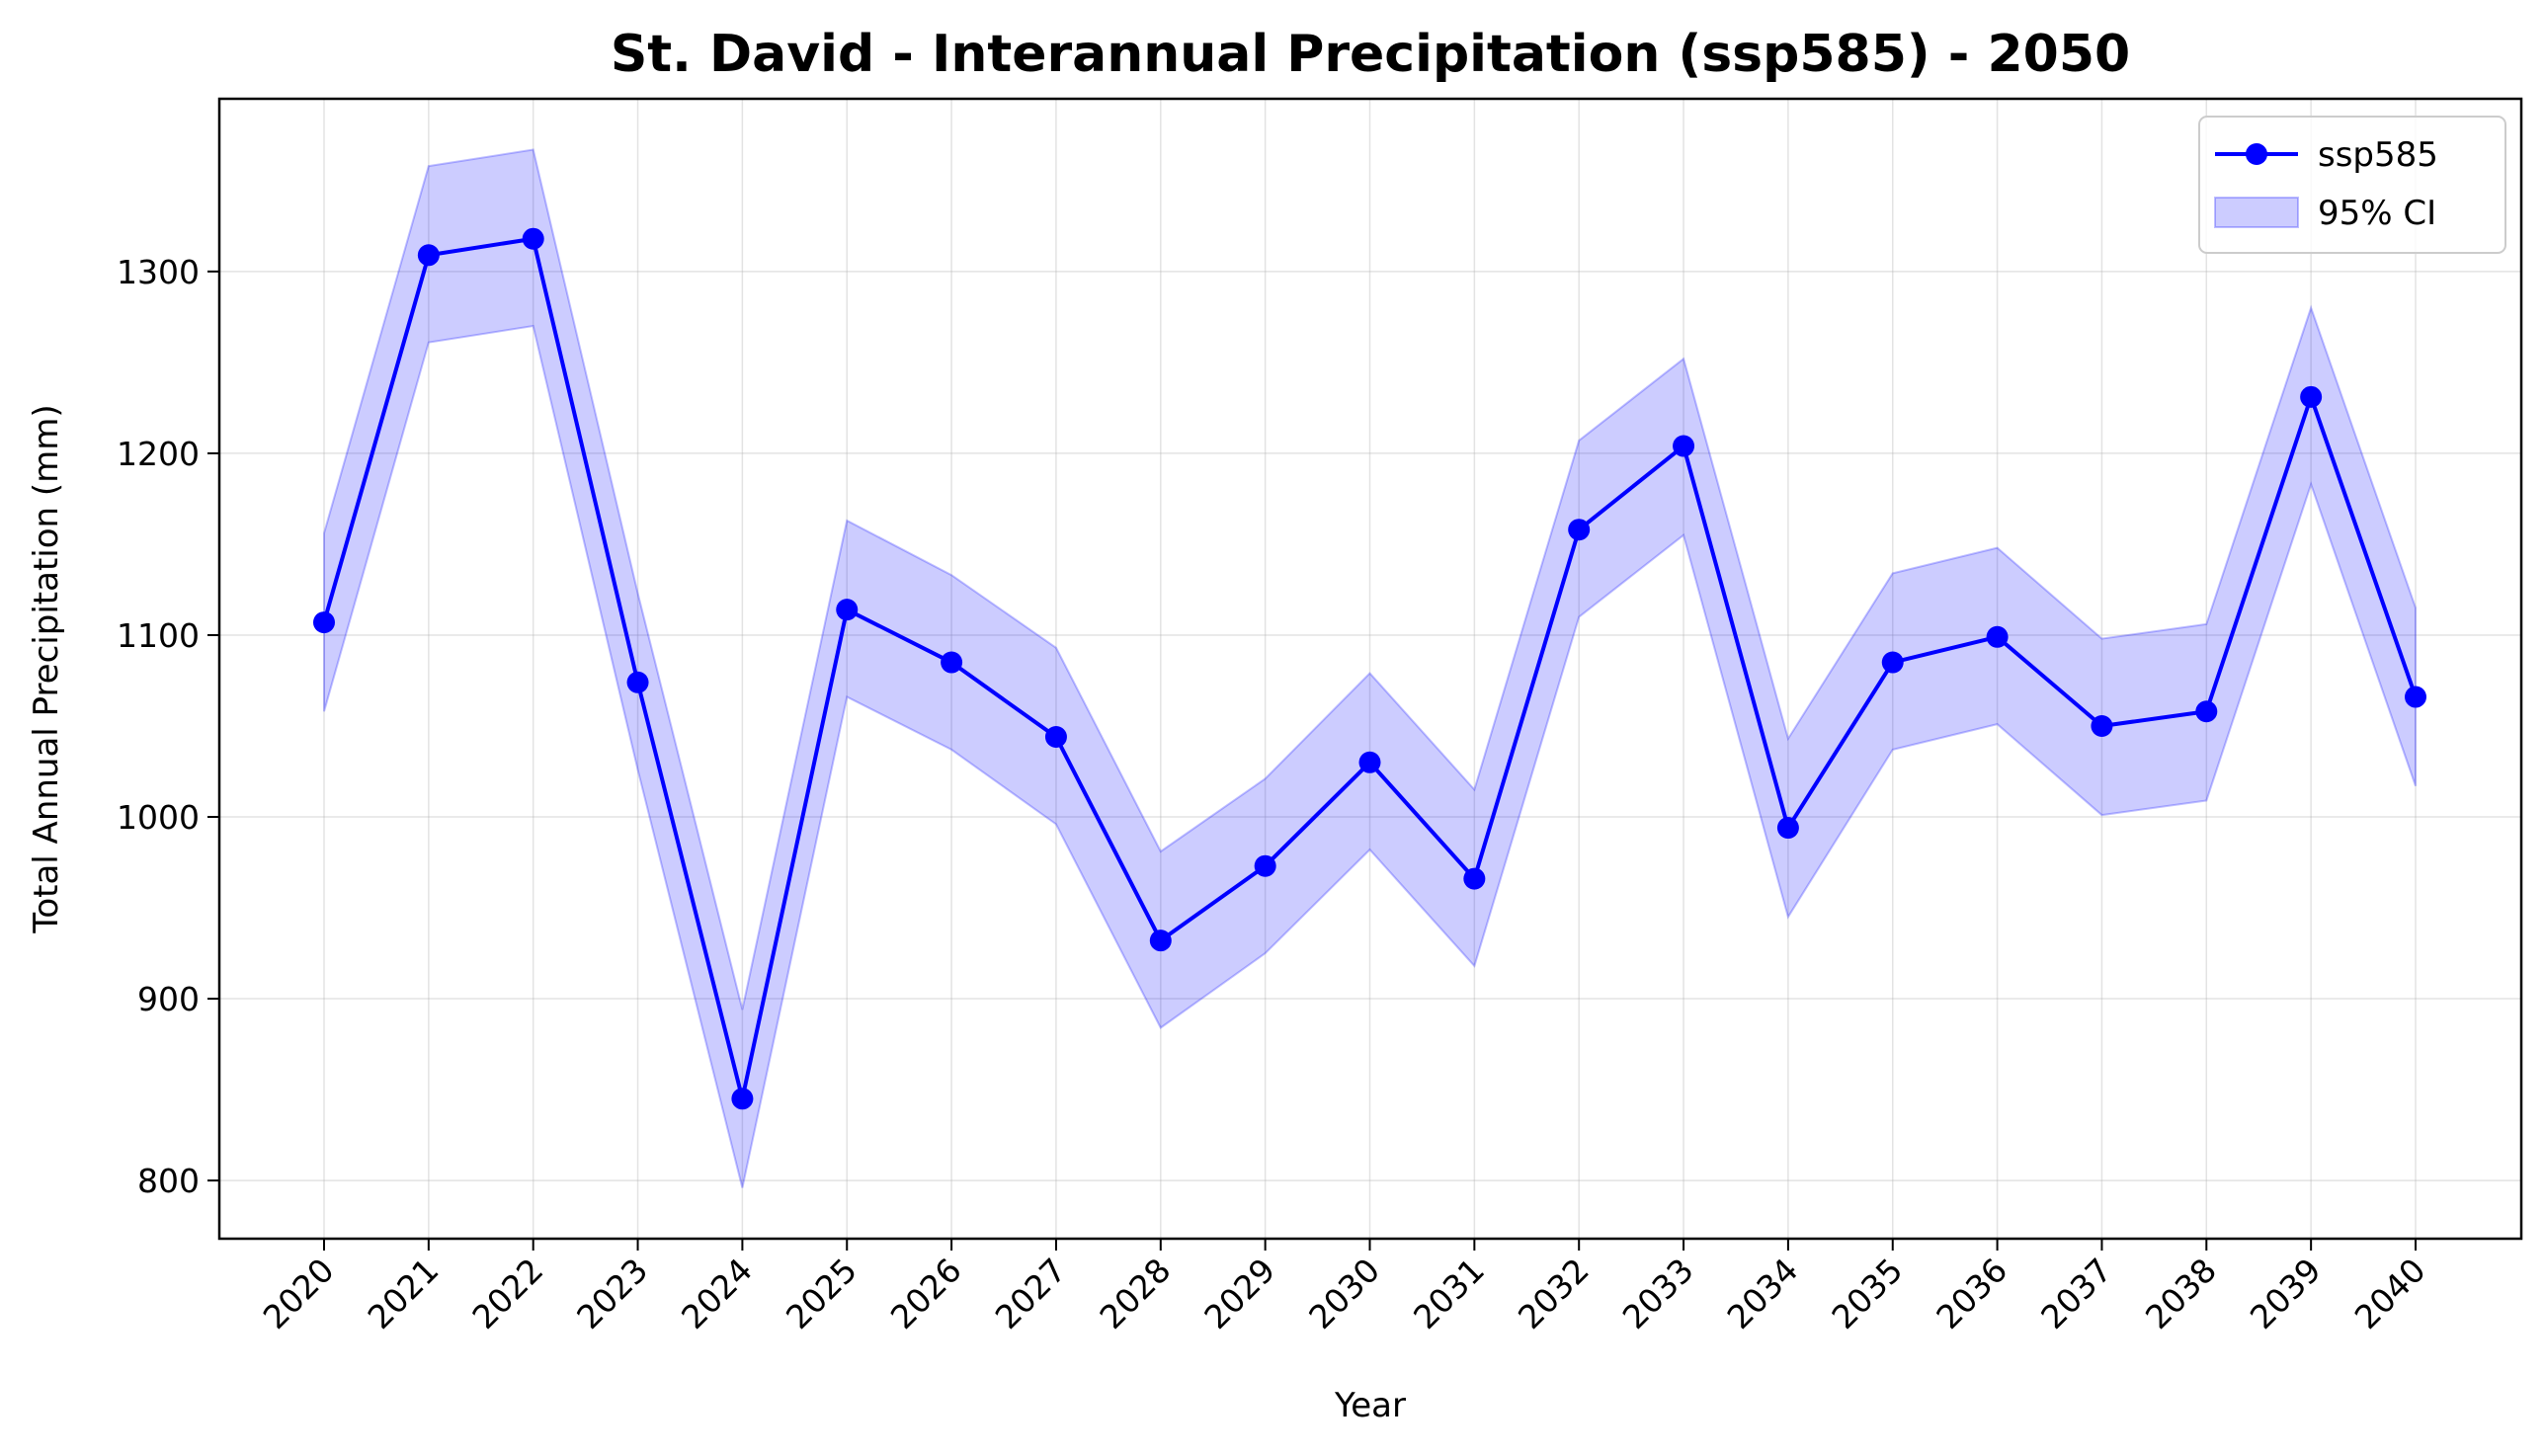  I want to click on y-tick-label: 1000, so click(158, 817).